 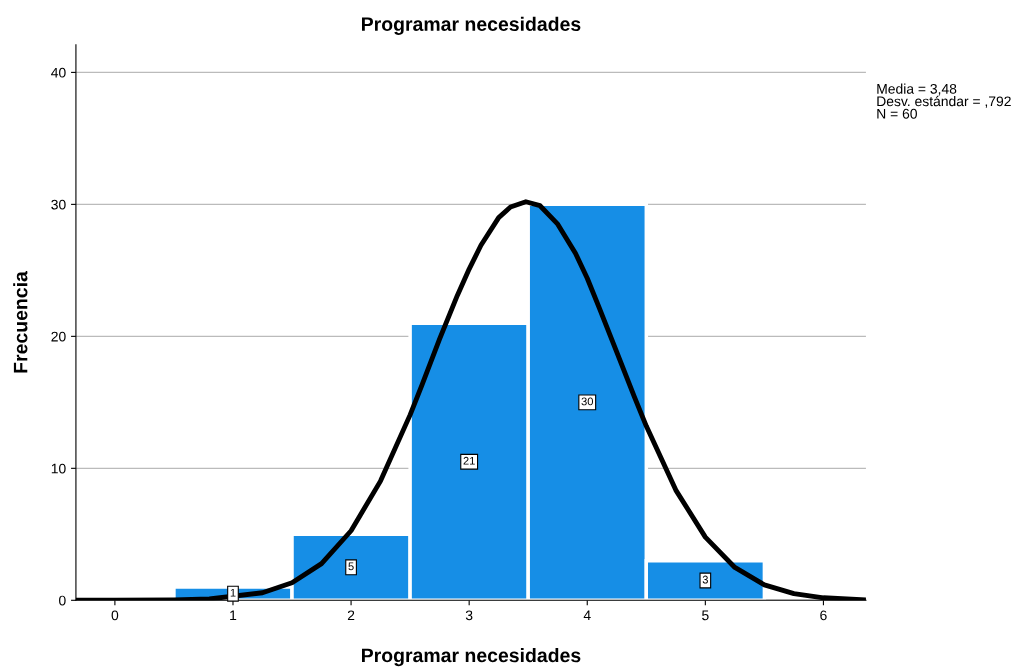 I want to click on x-tick-label: 2, so click(x=351, y=615).